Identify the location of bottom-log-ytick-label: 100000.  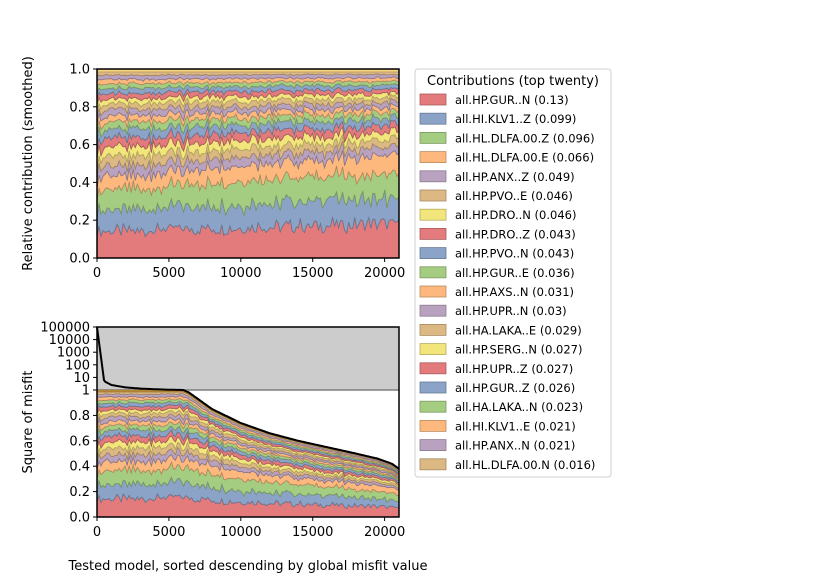
(65, 328).